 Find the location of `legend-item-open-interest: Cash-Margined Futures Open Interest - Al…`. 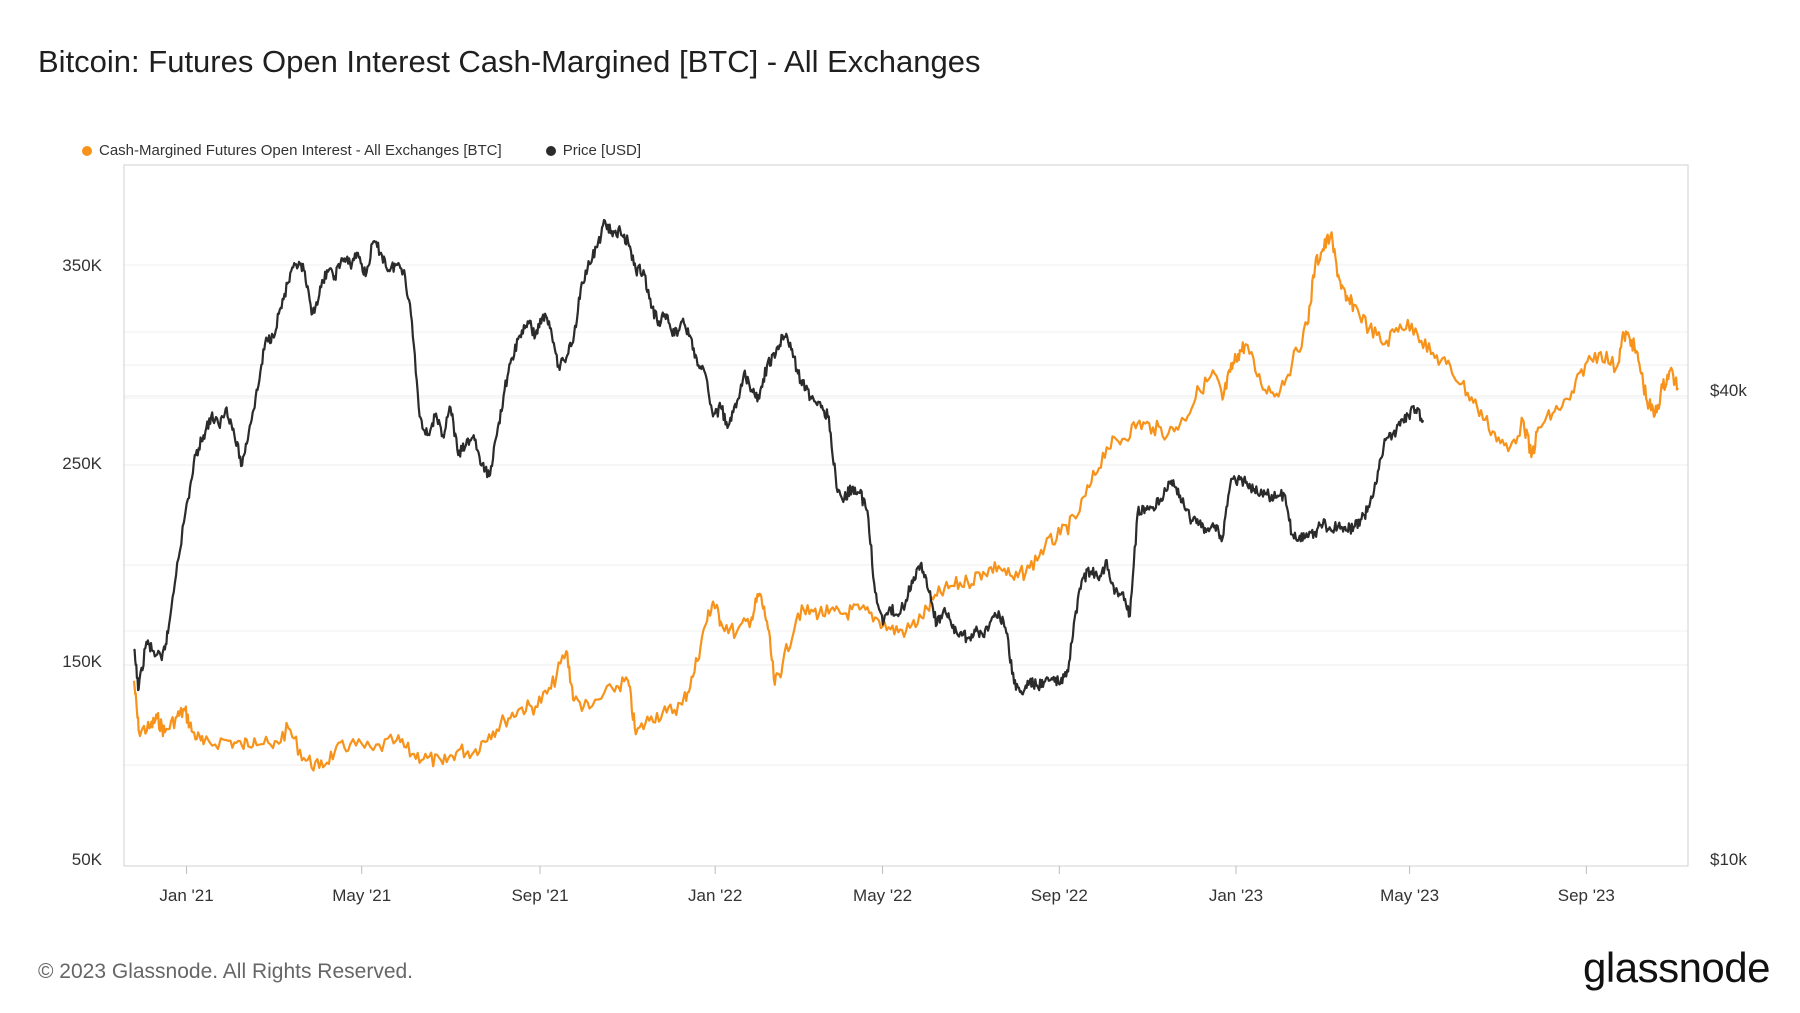

legend-item-open-interest: Cash-Margined Futures Open Interest - Al… is located at coordinates (292, 150).